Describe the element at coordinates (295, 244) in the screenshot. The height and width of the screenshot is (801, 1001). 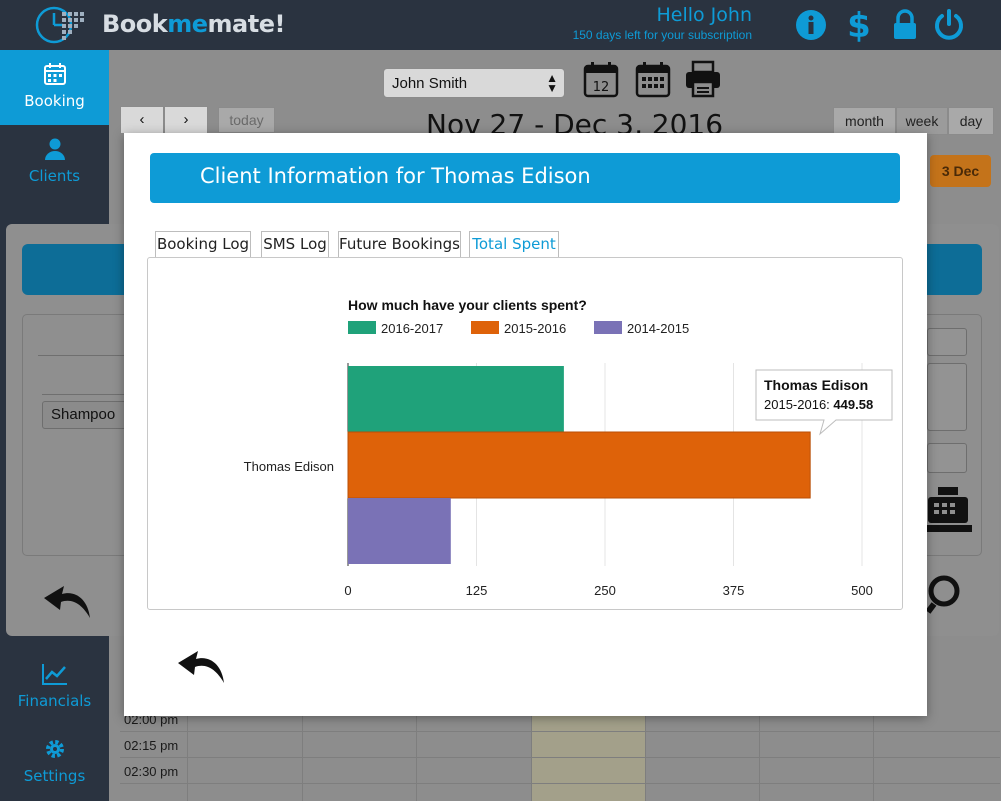
I see `tab-sms-log: SMS Log` at that location.